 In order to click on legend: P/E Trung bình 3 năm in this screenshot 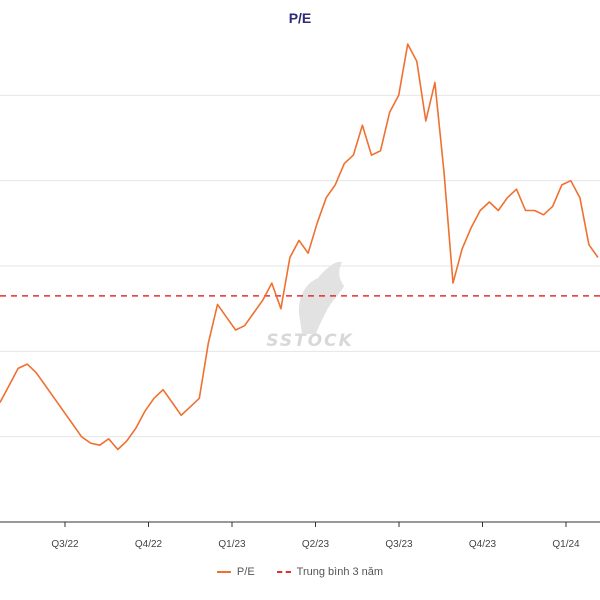, I will do `click(300, 572)`.